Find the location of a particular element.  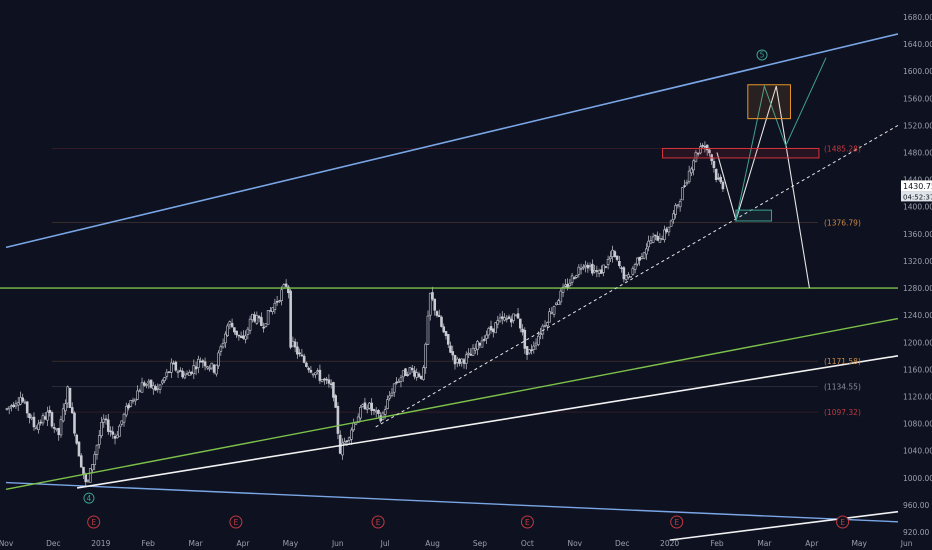

x-tick-label: Apr is located at coordinates (244, 543).